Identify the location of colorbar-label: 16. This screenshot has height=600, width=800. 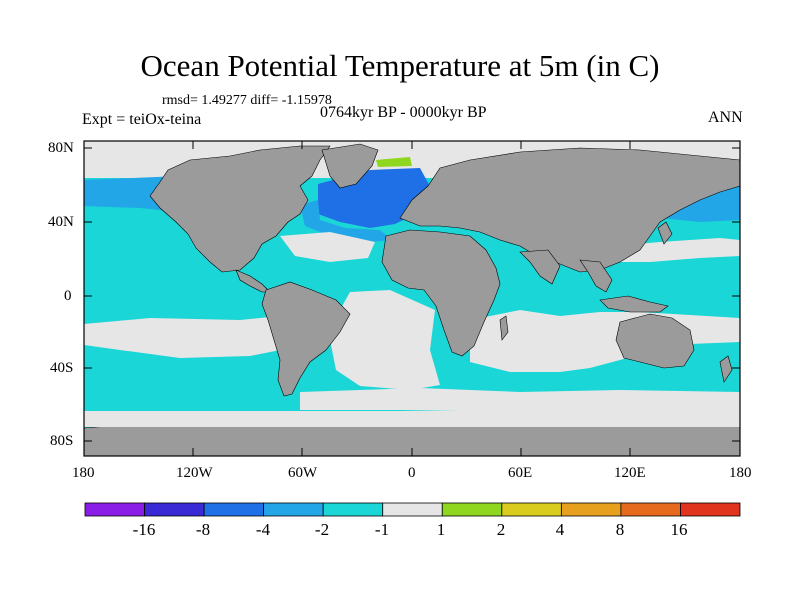
(679, 529).